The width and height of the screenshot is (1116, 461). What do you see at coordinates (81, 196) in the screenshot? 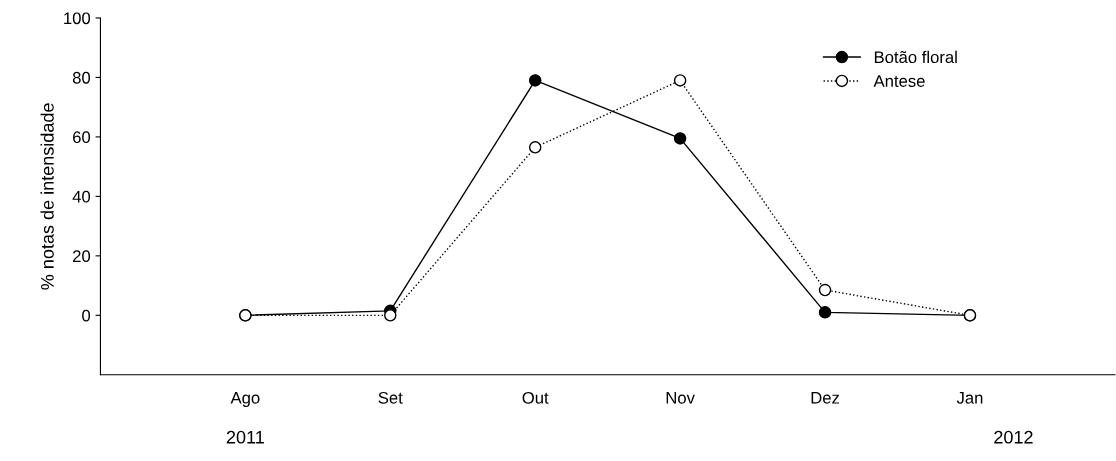
I see `y-tick-label: 40` at bounding box center [81, 196].